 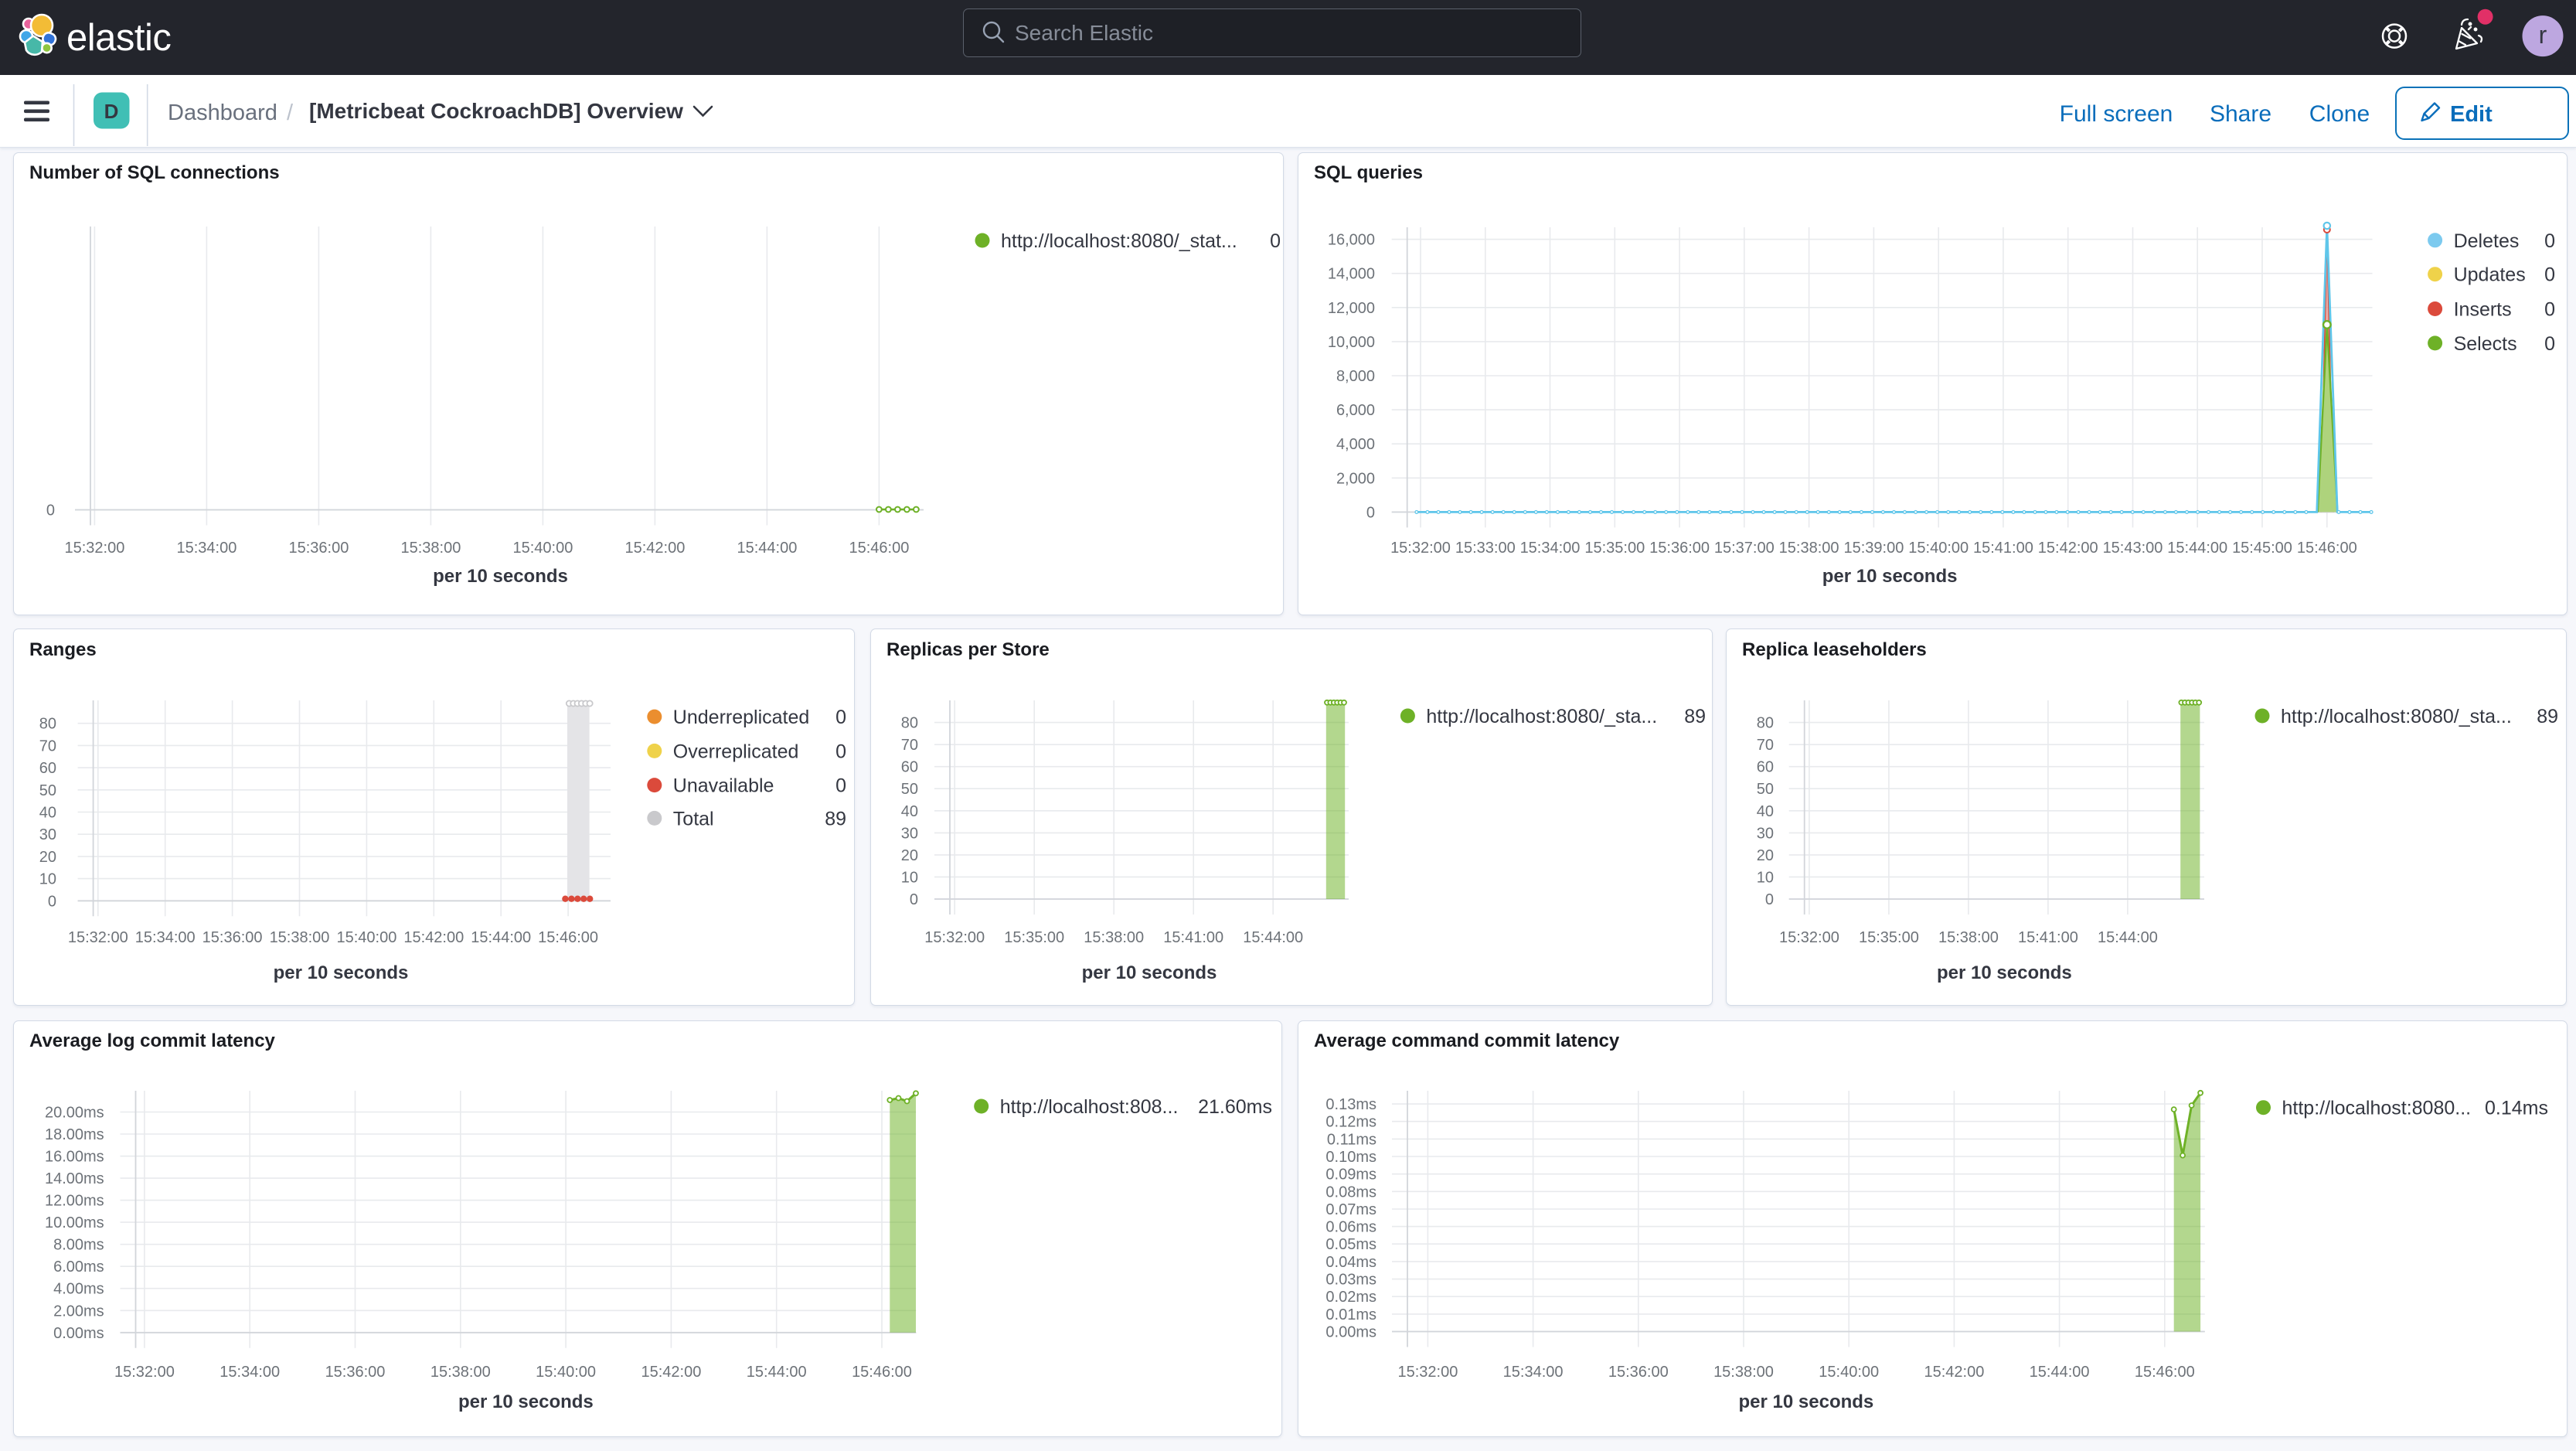 What do you see at coordinates (568, 938) in the screenshot?
I see `svg-text: 15:46:00` at bounding box center [568, 938].